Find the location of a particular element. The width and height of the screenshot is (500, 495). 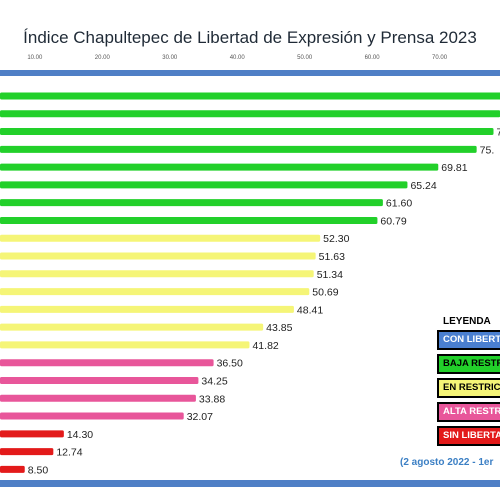

bar-data-label: 34.25 is located at coordinates (214, 381).